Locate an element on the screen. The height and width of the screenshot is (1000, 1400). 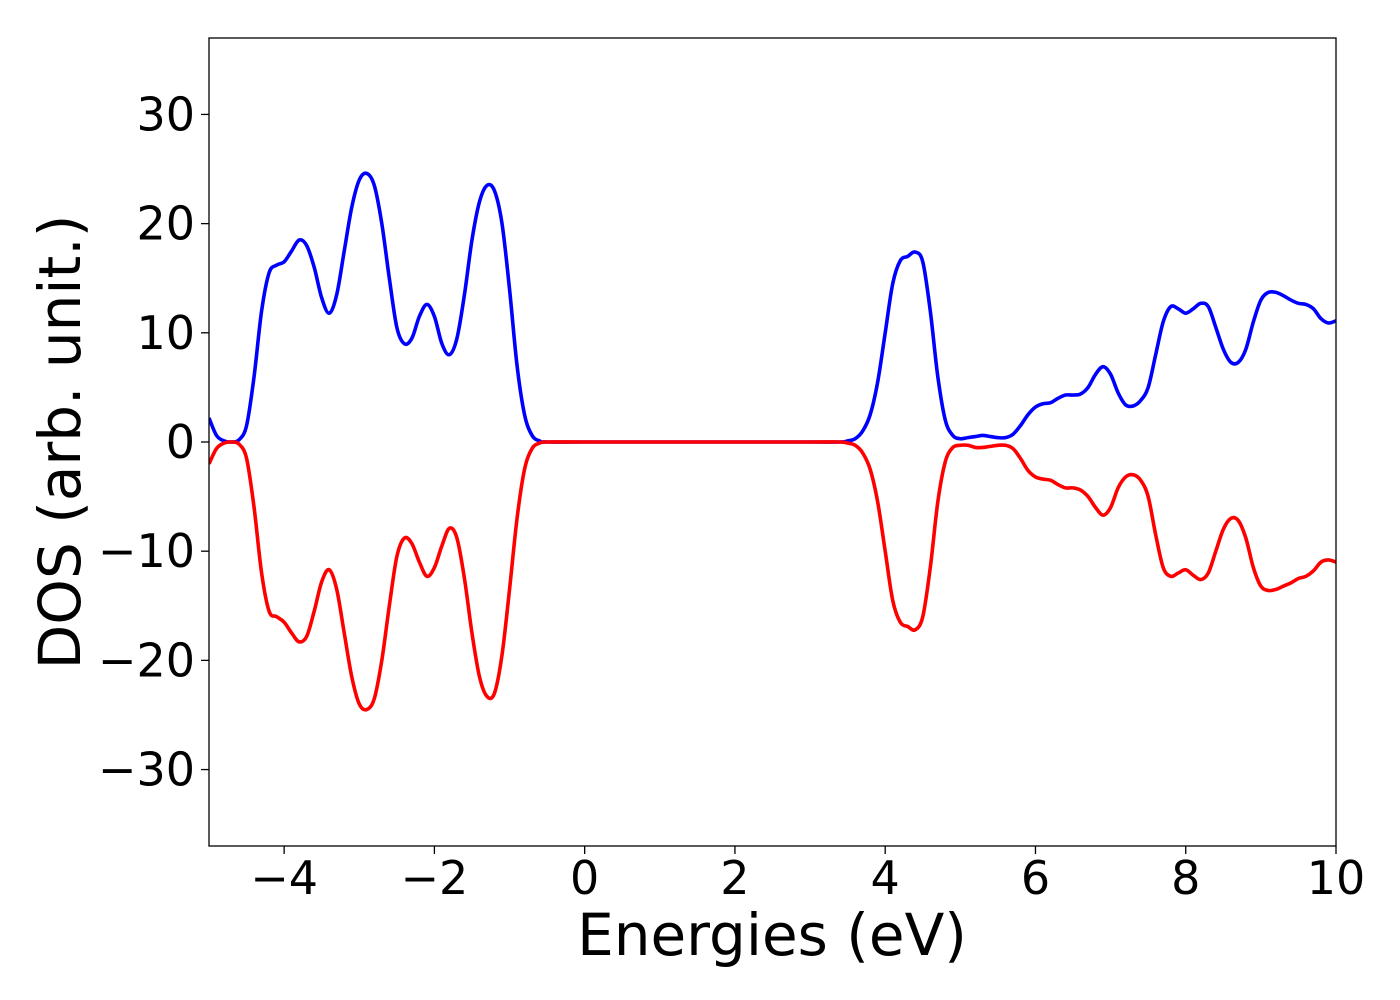
x-tick-label: −2 is located at coordinates (434, 878).